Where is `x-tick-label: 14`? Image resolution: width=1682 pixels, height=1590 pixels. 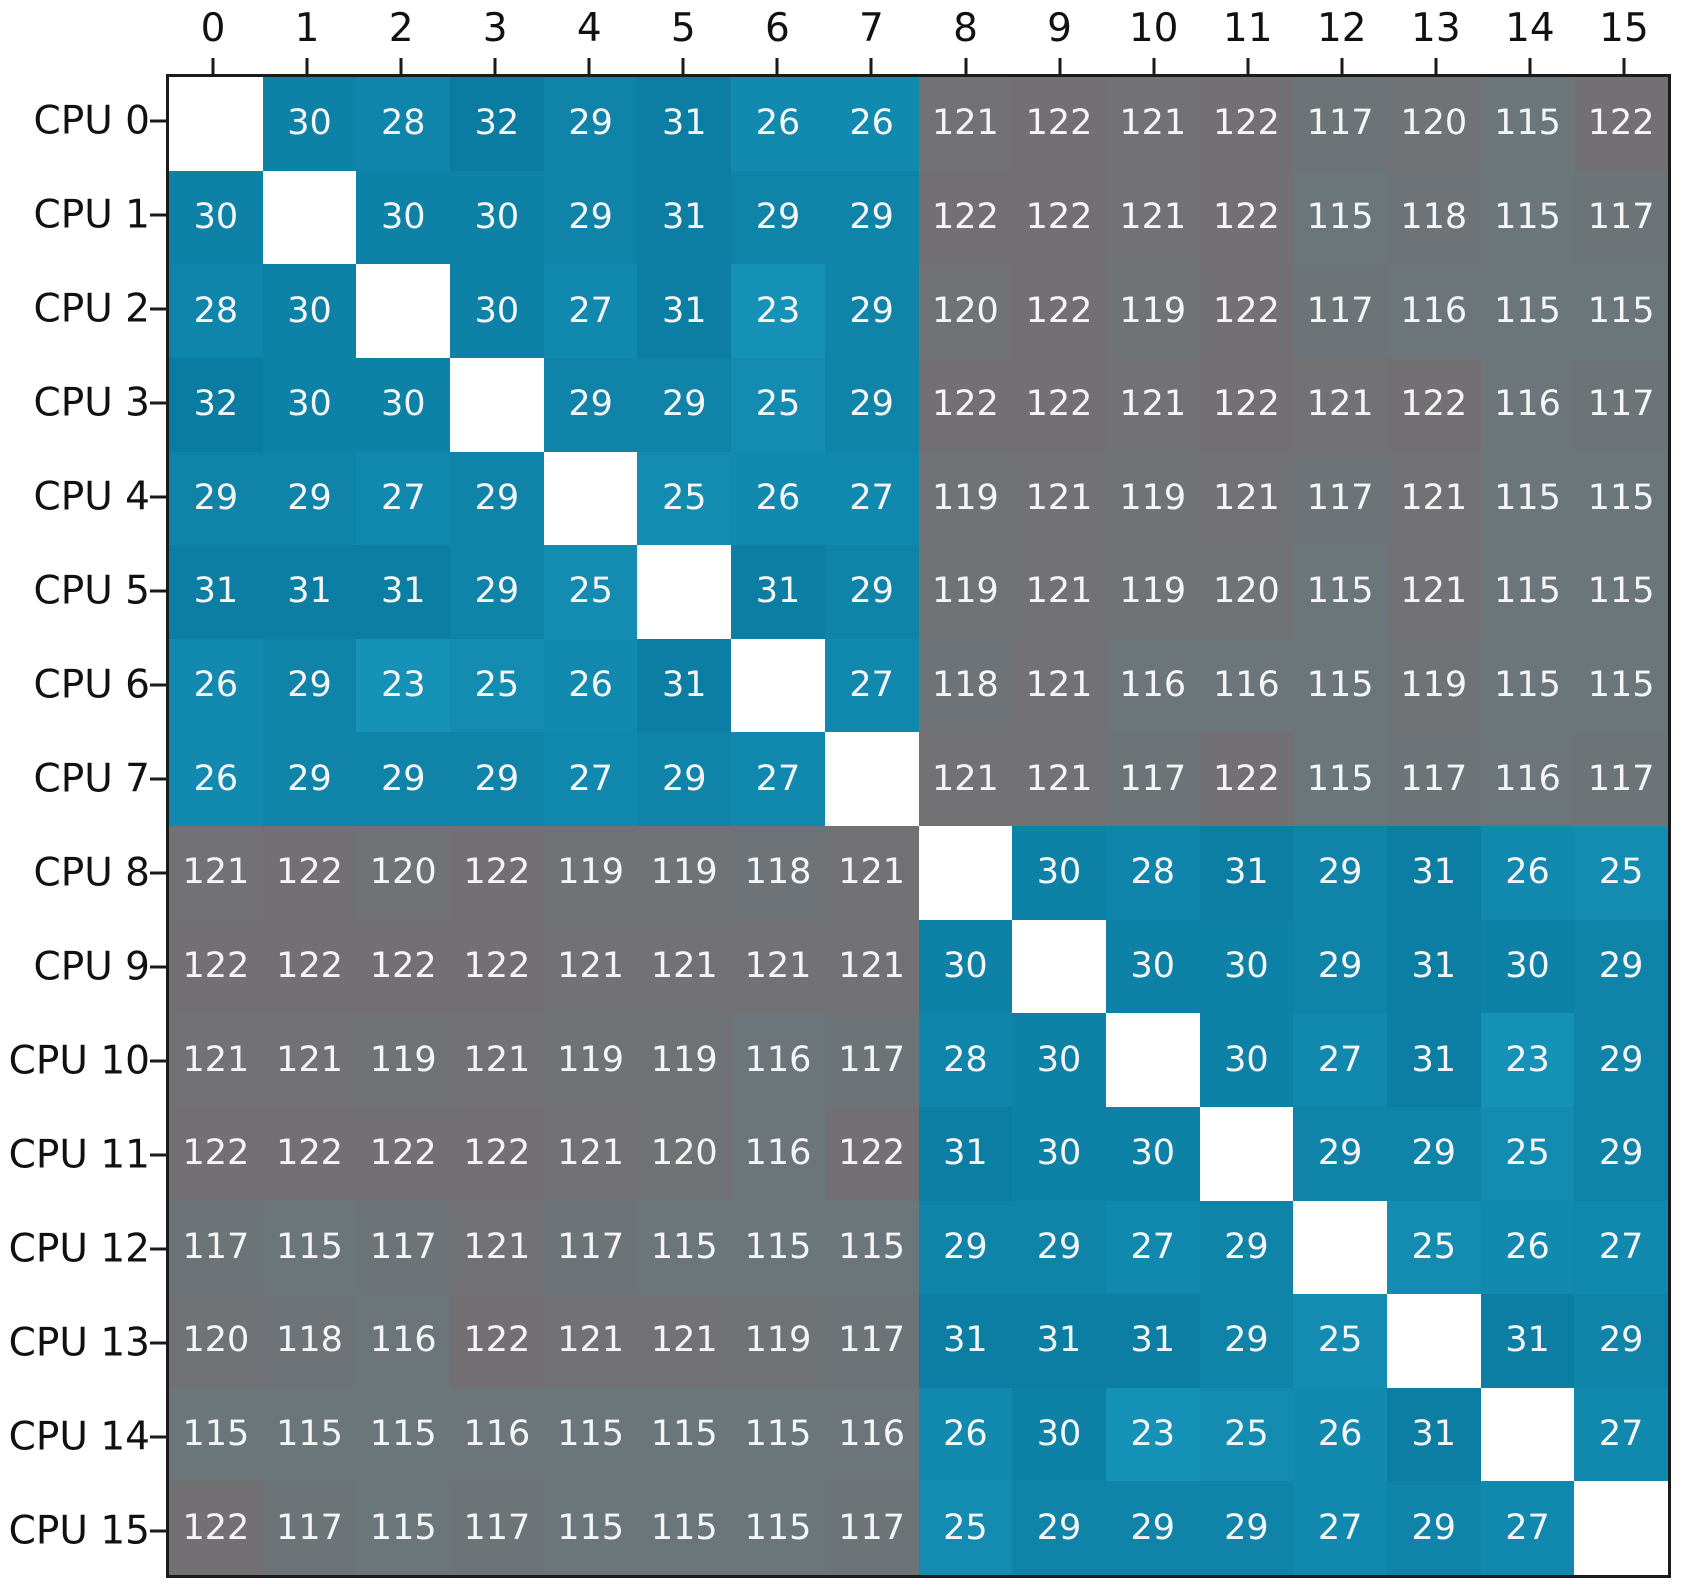 x-tick-label: 14 is located at coordinates (1530, 28).